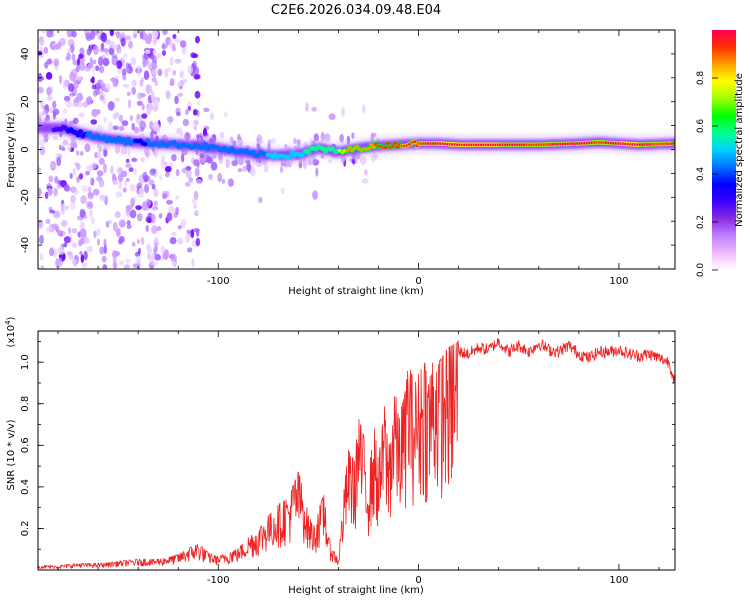 The width and height of the screenshot is (750, 600). Describe the element at coordinates (418, 580) in the screenshot. I see `x-tick-label: 0` at that location.